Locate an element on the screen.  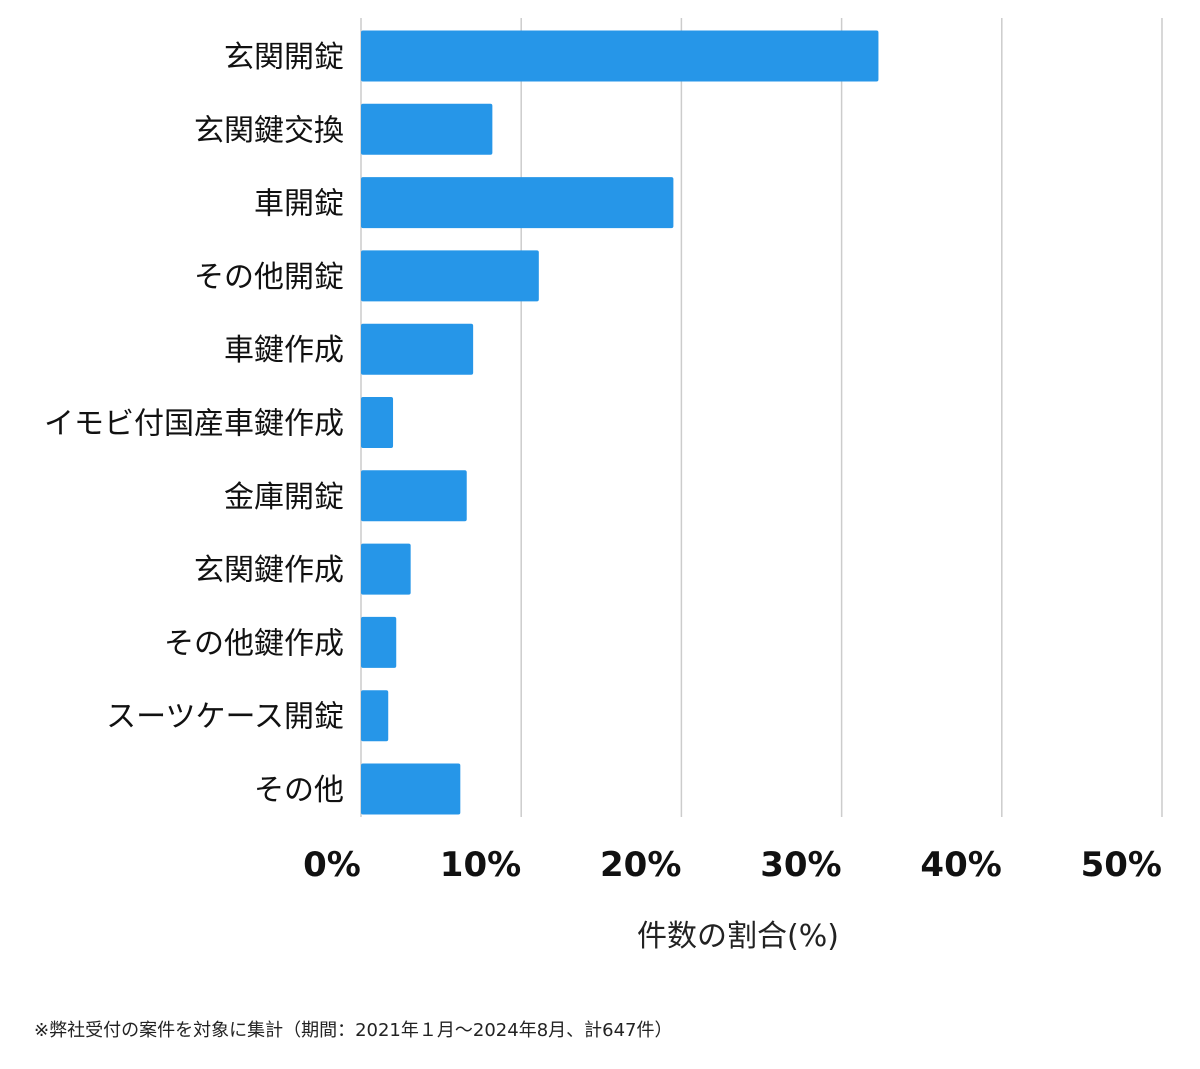
category-label: 玄関鍵作成 is located at coordinates (269, 570).